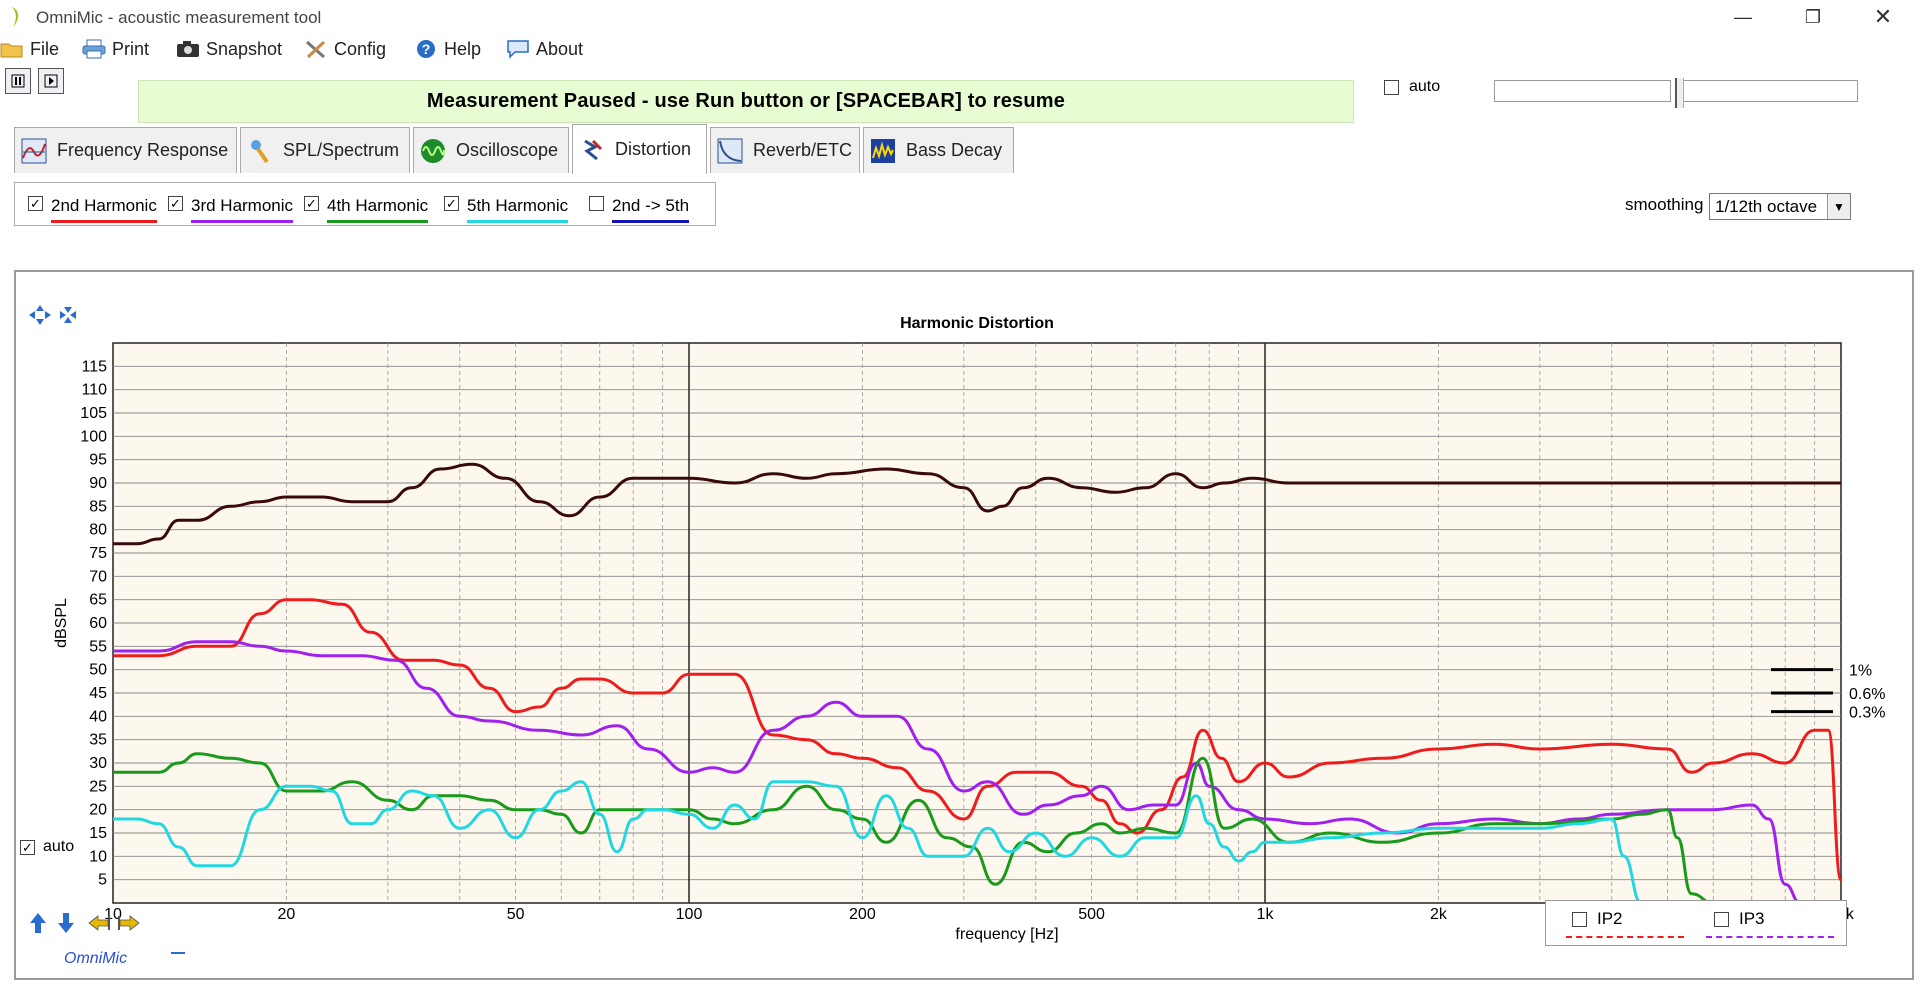 The image size is (1920, 987). I want to click on harmonic-2nd-5th-toggle: 2nd -> 5th, so click(639, 209).